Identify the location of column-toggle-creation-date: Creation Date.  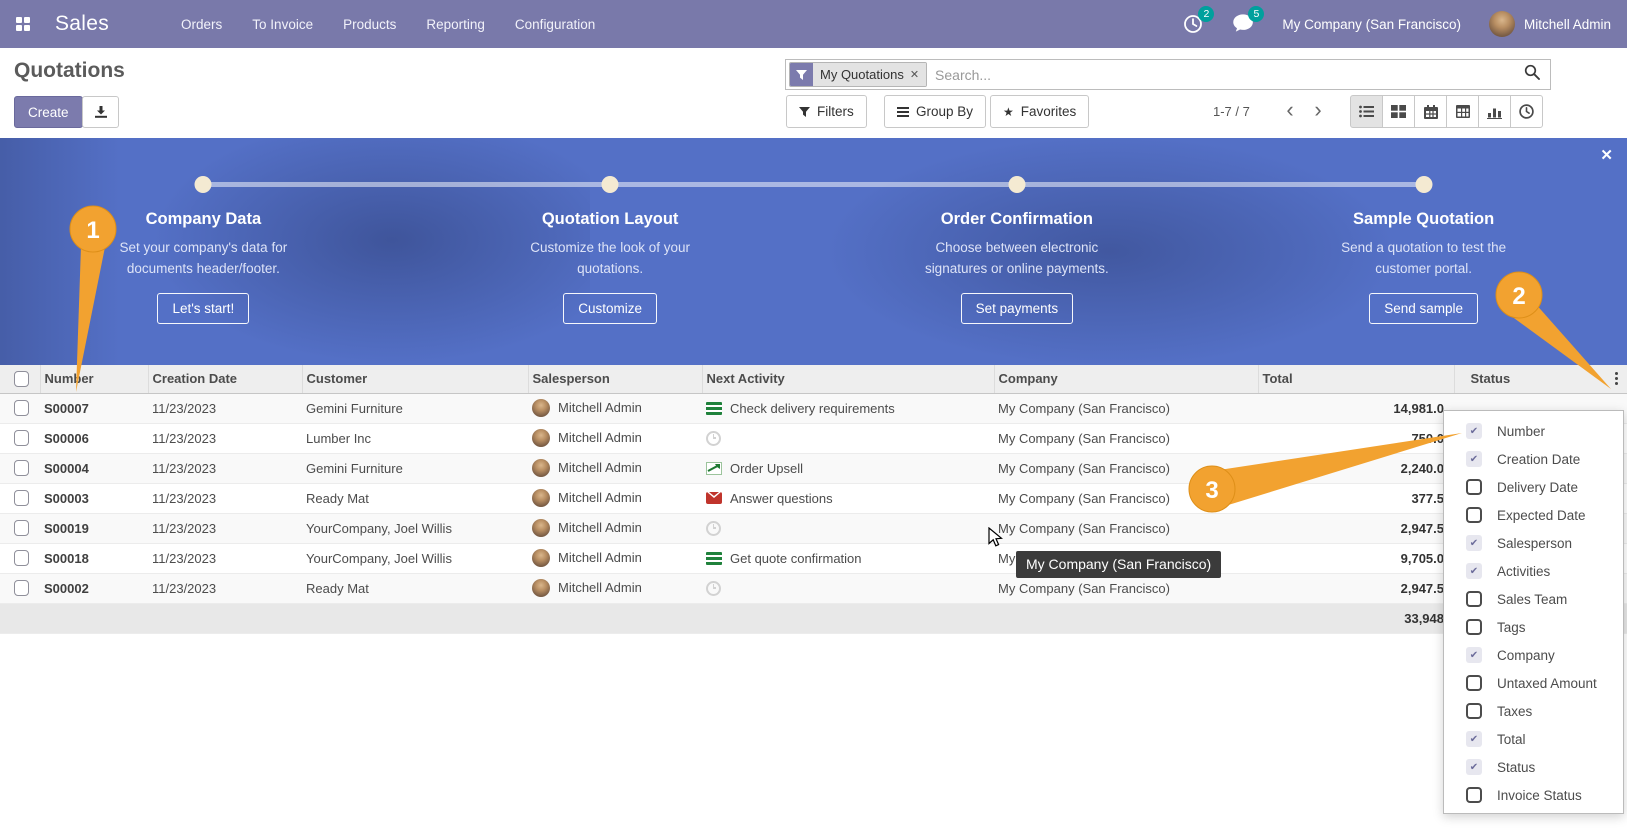
(1533, 459).